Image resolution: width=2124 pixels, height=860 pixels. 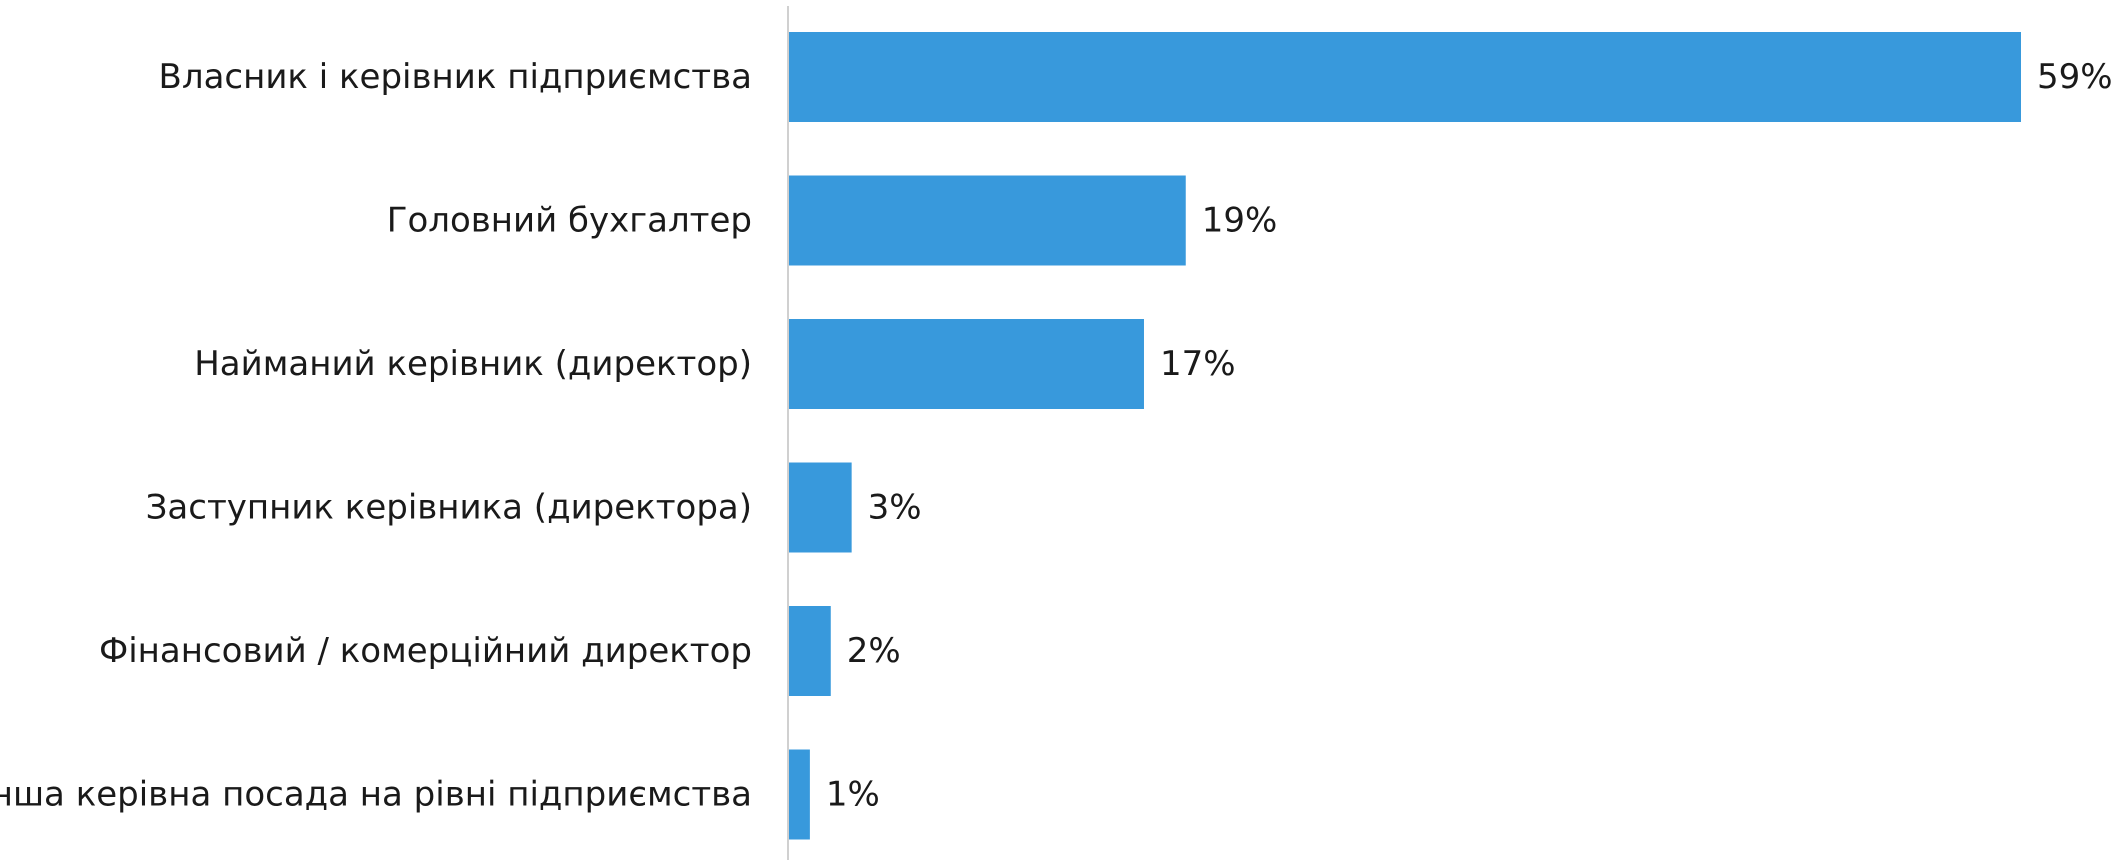 I want to click on value-label-4: 3%, so click(x=895, y=508).